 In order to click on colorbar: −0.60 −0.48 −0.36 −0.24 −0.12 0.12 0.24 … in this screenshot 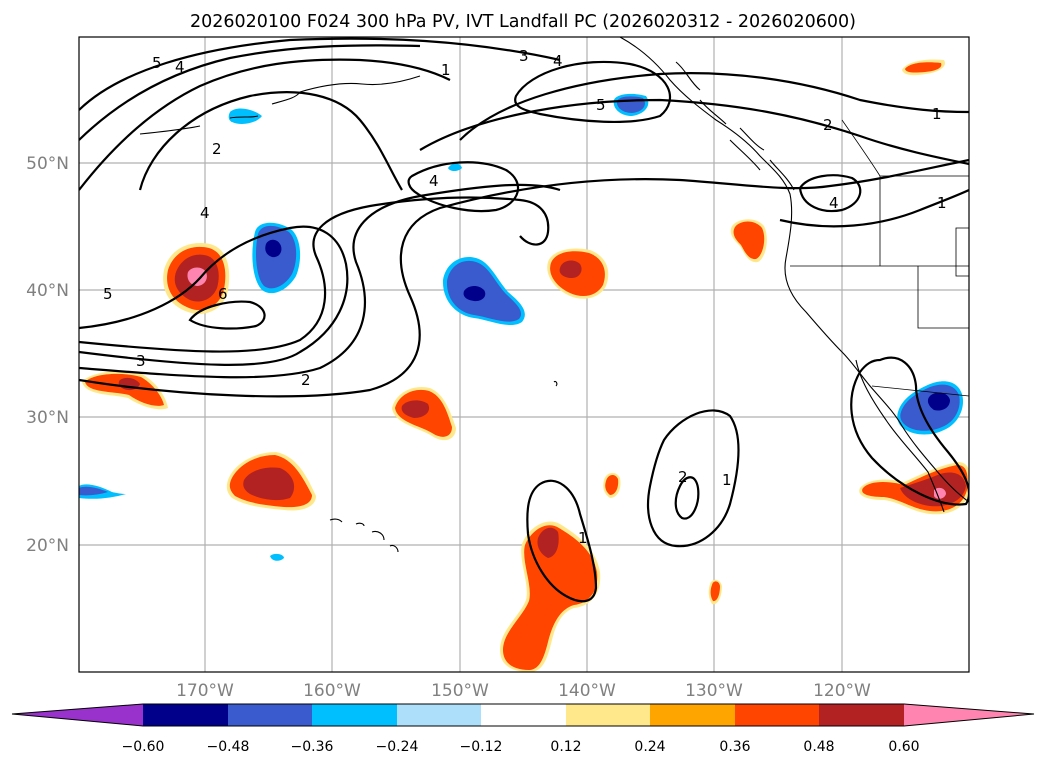, I will do `click(523, 729)`.